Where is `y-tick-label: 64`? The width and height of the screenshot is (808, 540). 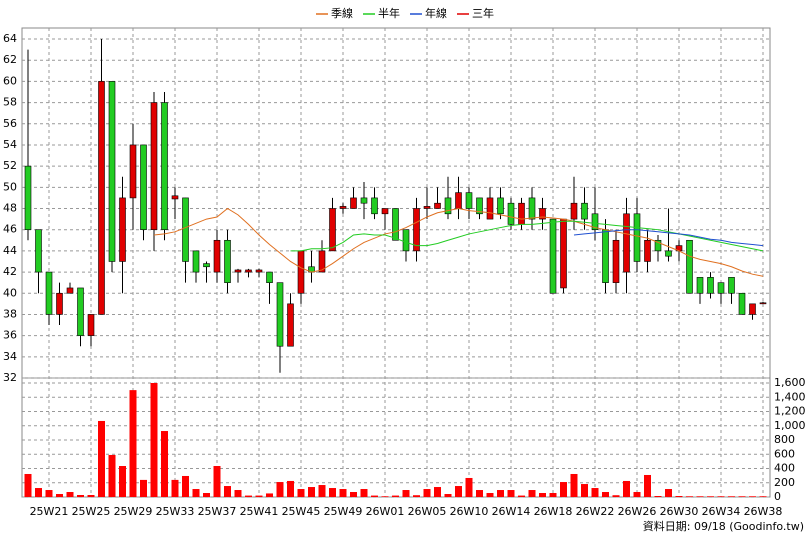
y-tick-label: 64 is located at coordinates (10, 38).